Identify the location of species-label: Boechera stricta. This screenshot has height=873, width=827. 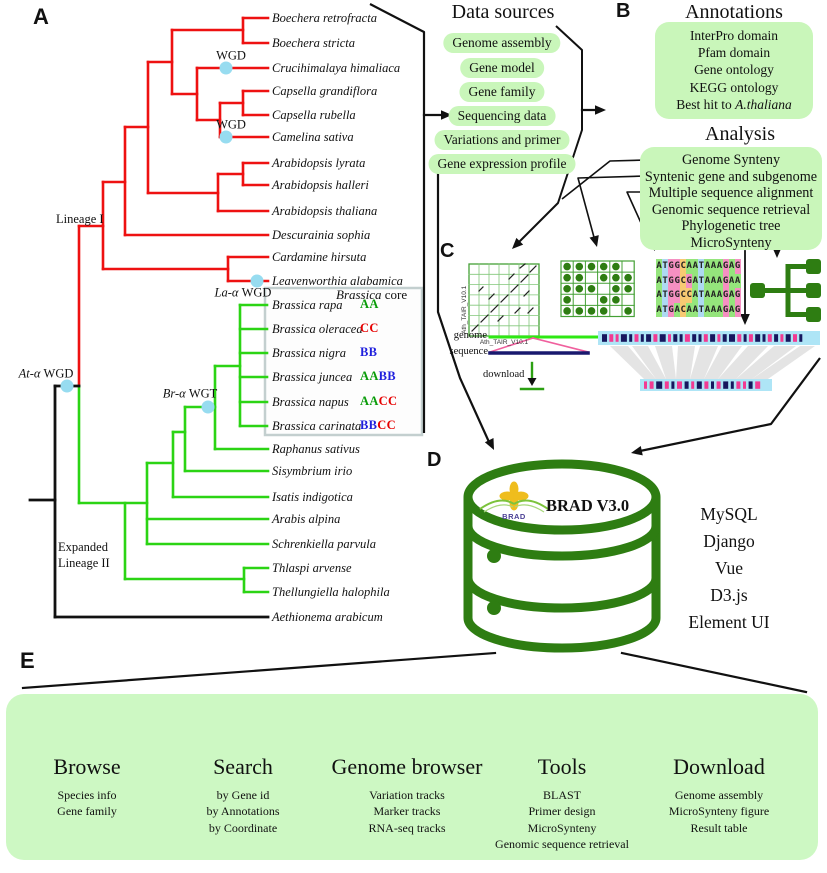
(313, 43).